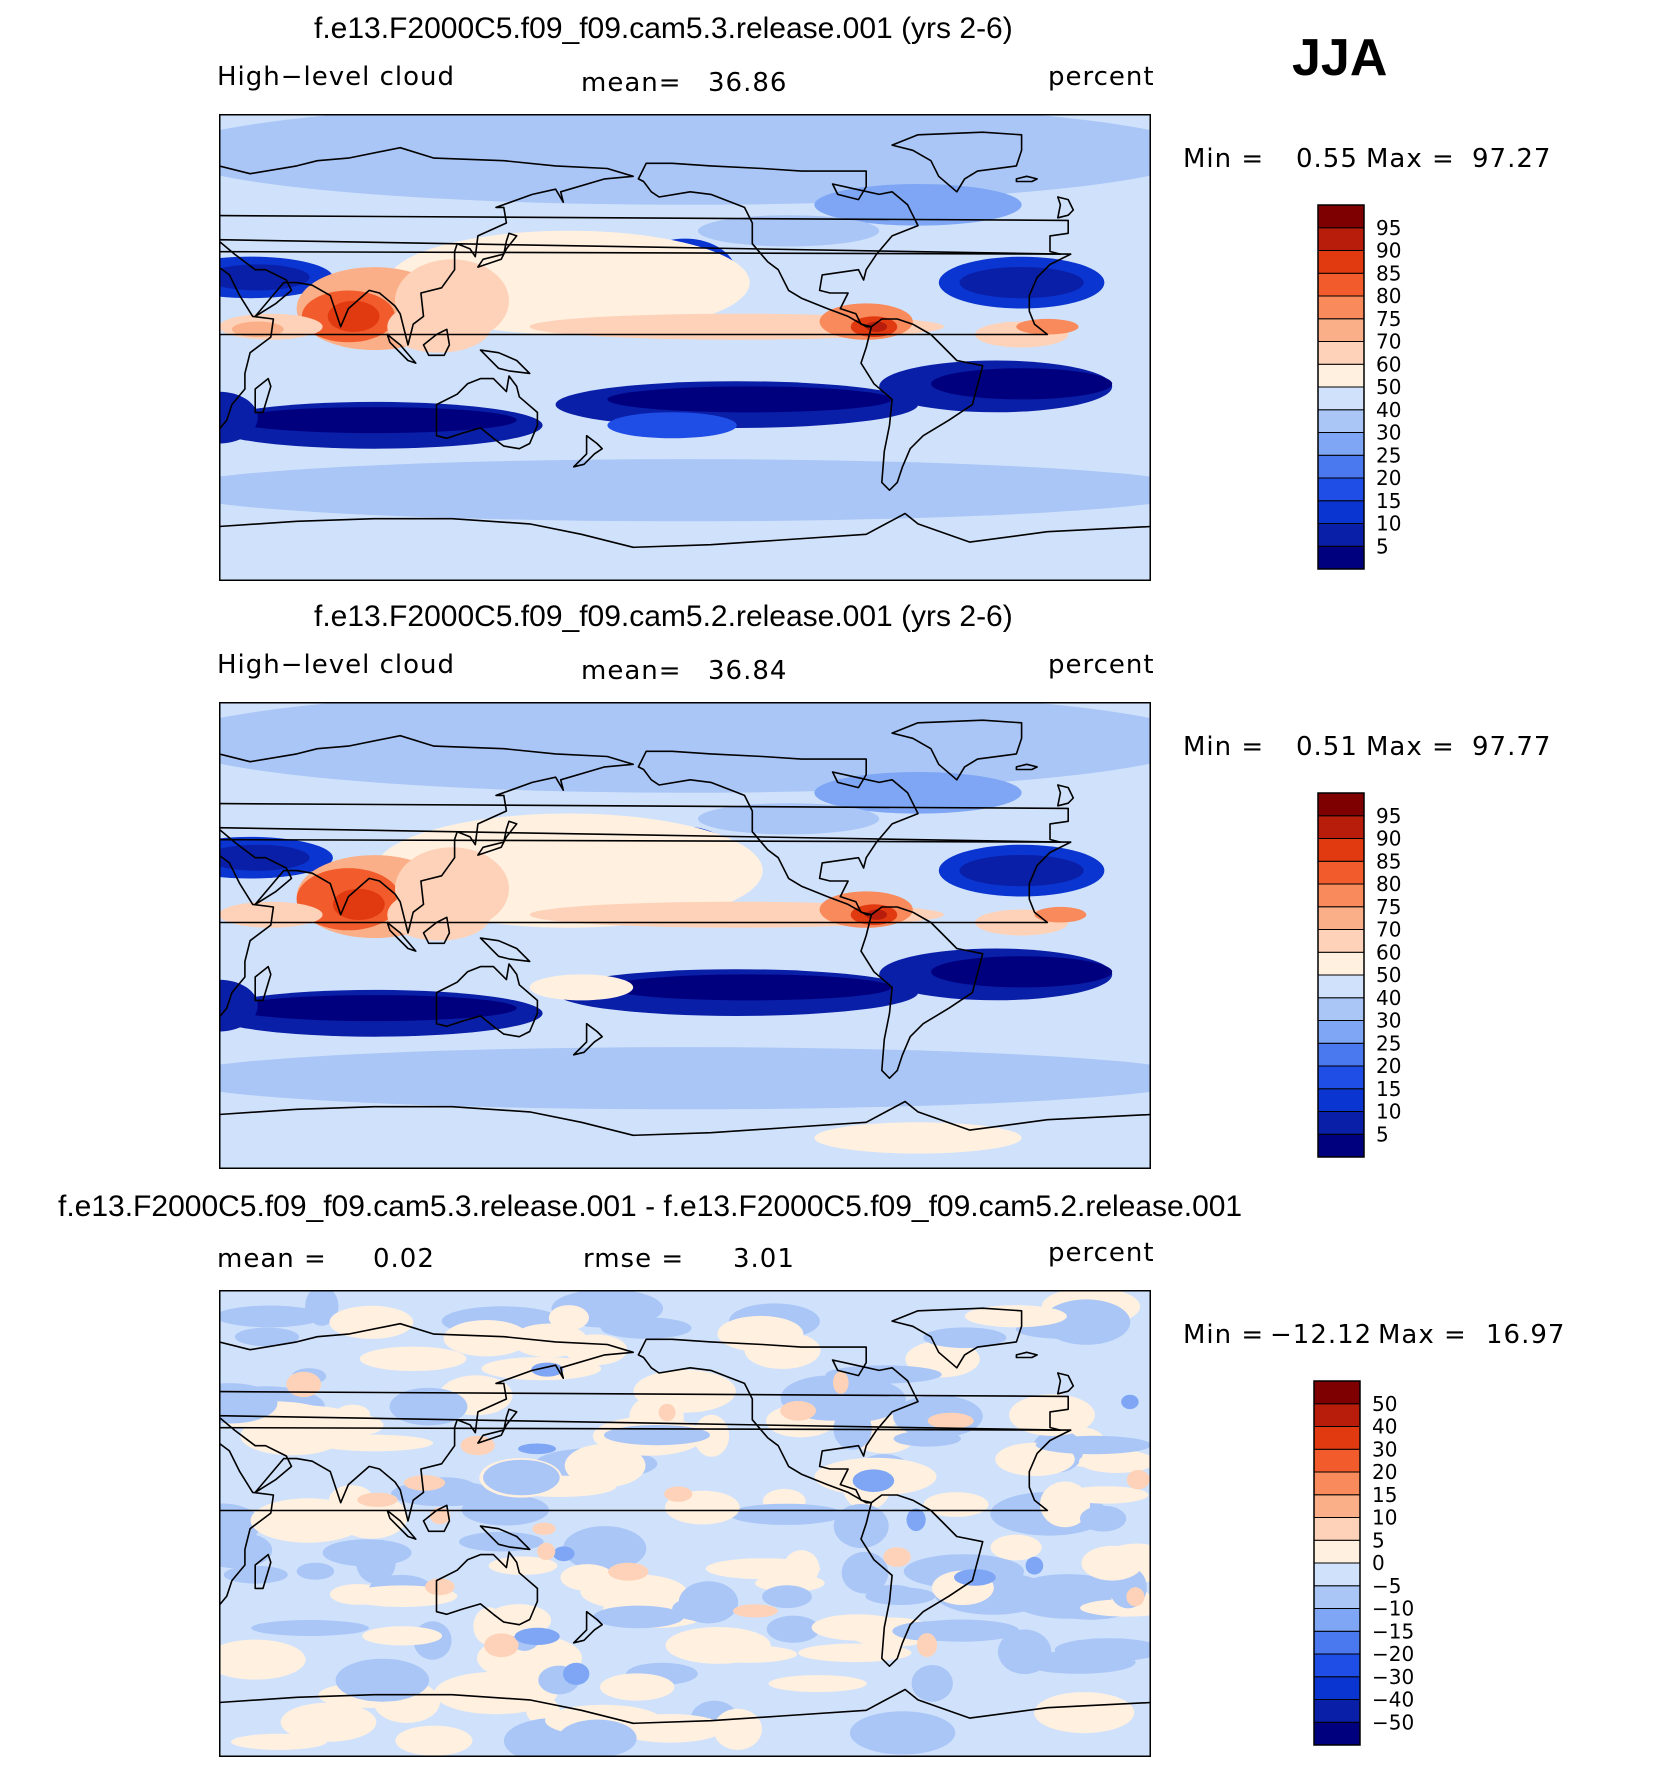 This screenshot has height=1769, width=1666. What do you see at coordinates (645, 340) in the screenshot?
I see `coastline-africa` at bounding box center [645, 340].